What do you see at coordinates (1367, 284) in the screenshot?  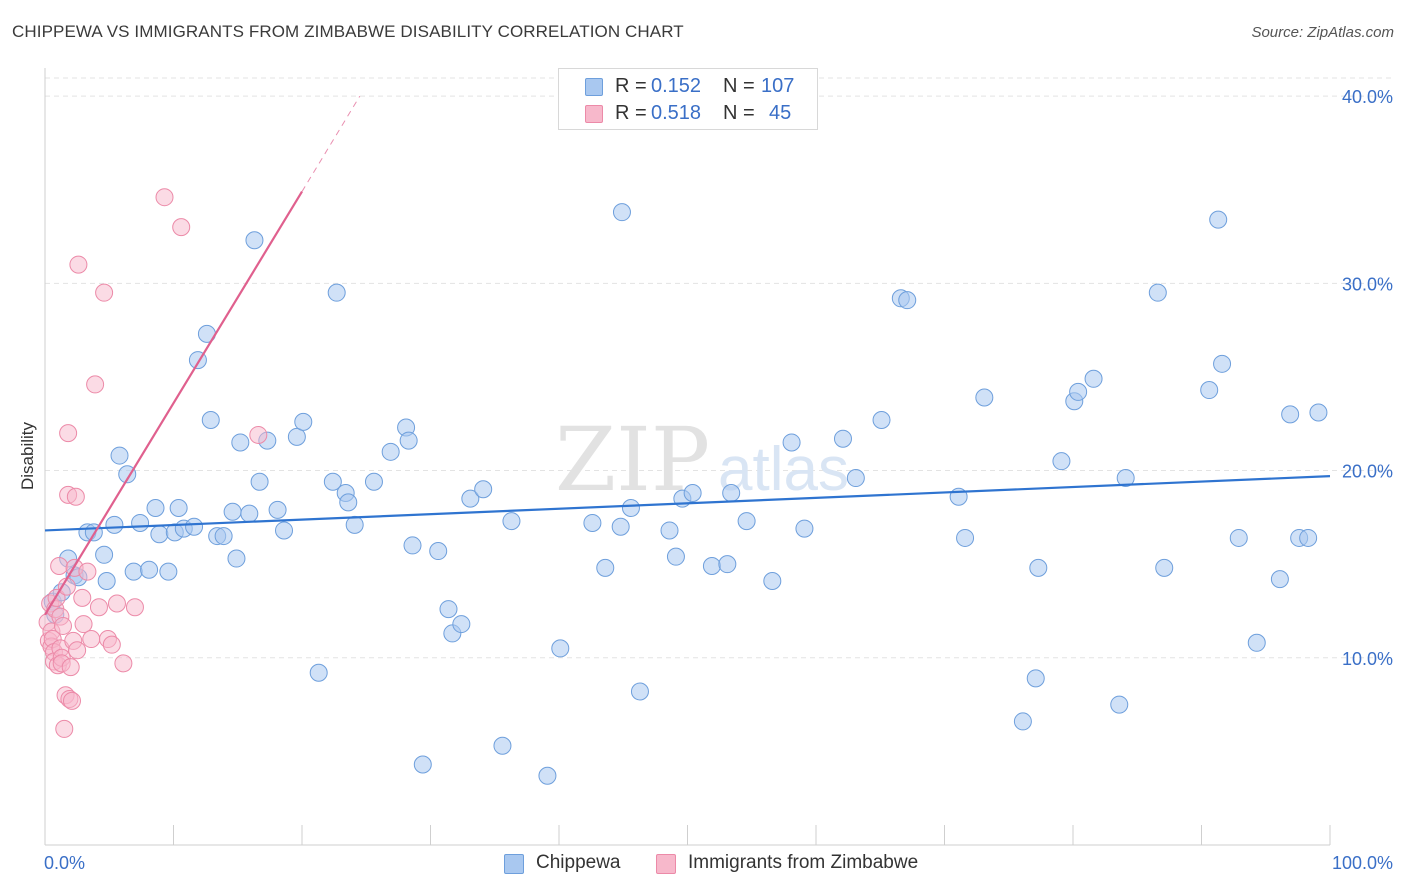 I see `y-tick-label: 30.0%` at bounding box center [1367, 284].